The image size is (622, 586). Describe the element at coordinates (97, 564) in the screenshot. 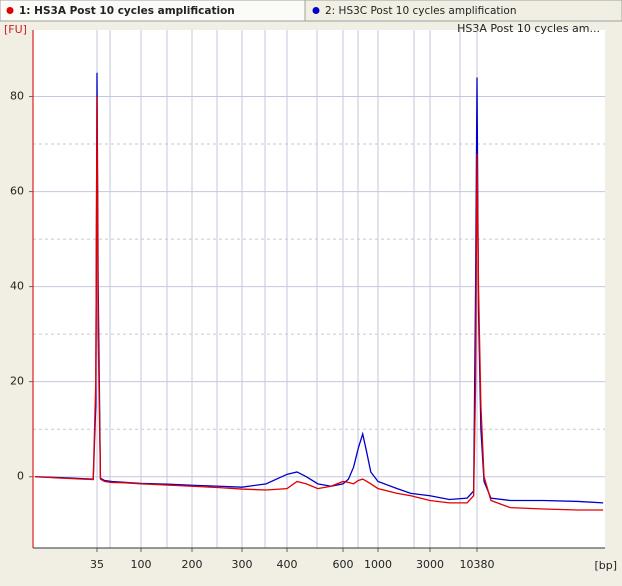

I see `x-tick-label: 35` at that location.